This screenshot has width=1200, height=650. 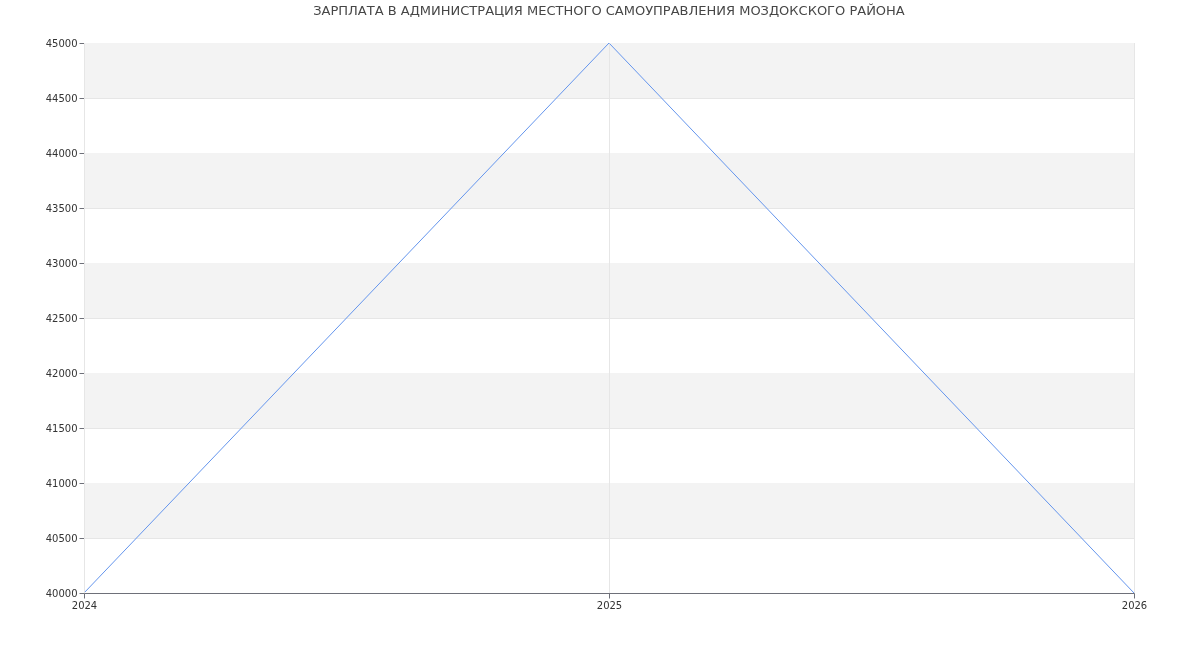 I want to click on y-tick-label: 40000, so click(x=61, y=593).